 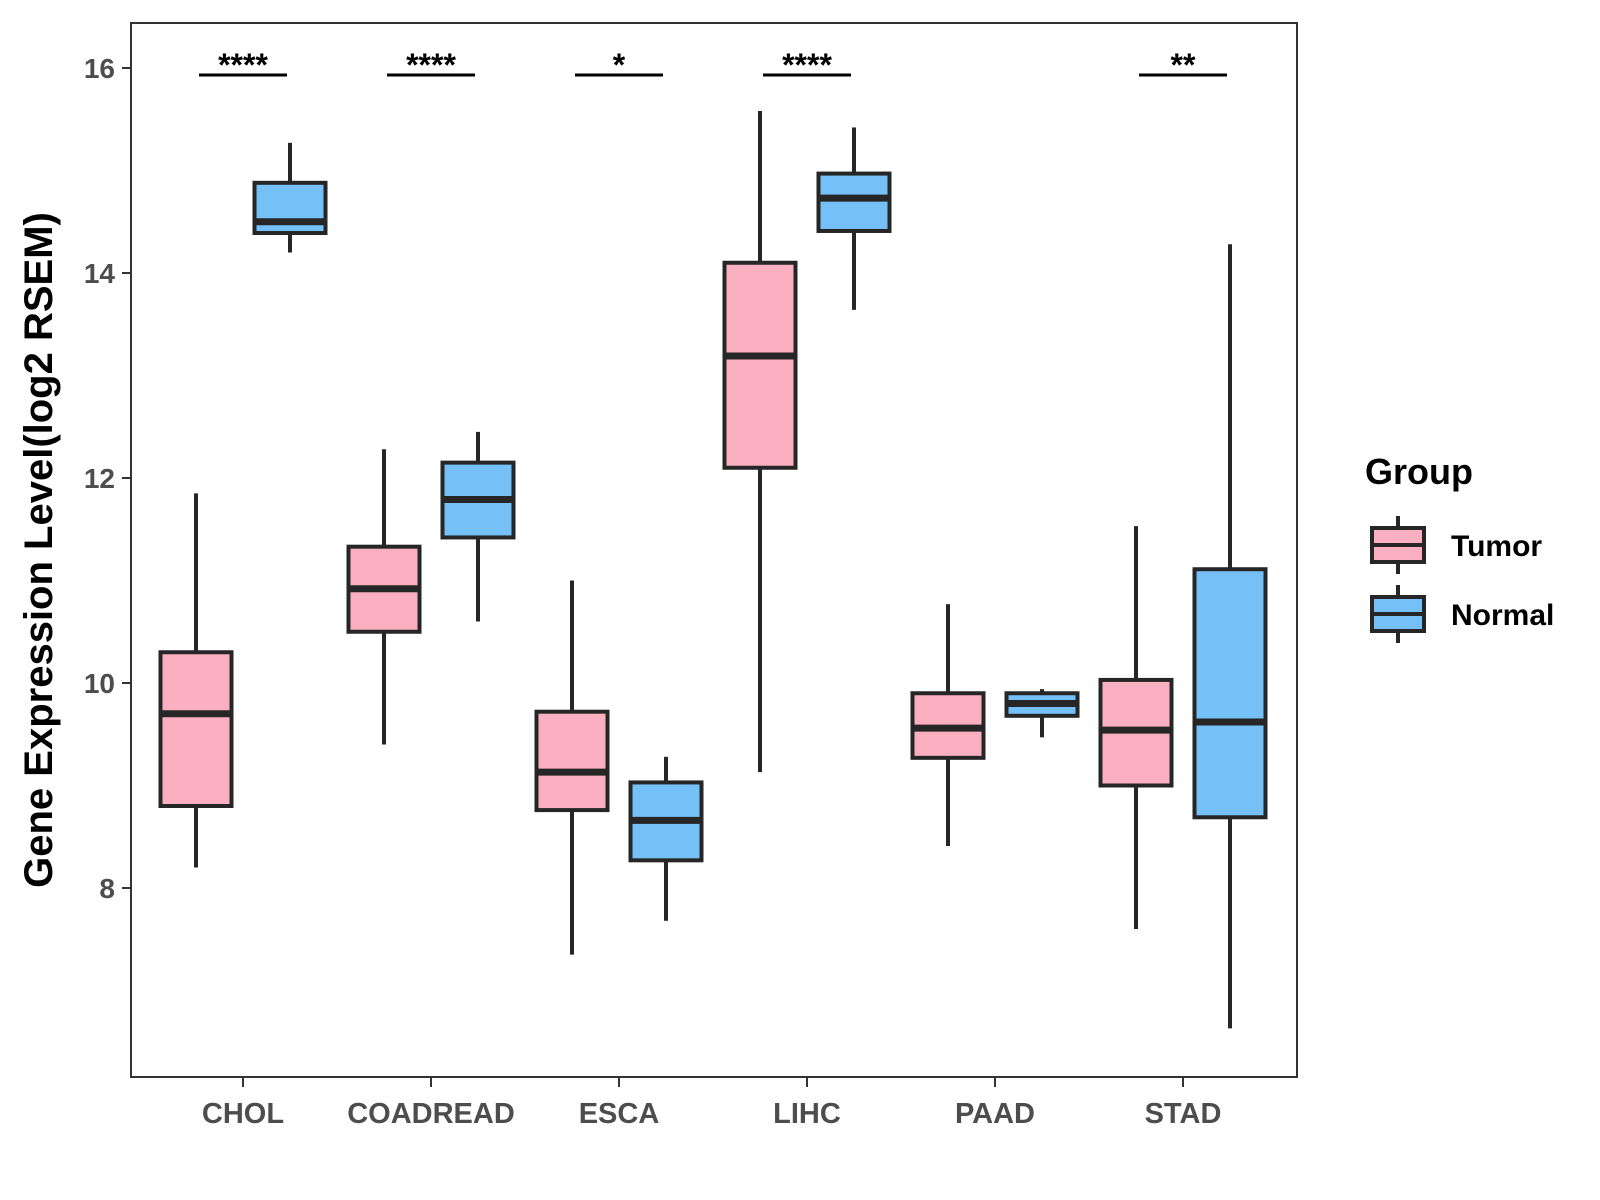 I want to click on x-axis: CHOL COADREAD ESCA LIHC PAAD STAD, so click(x=711, y=1103).